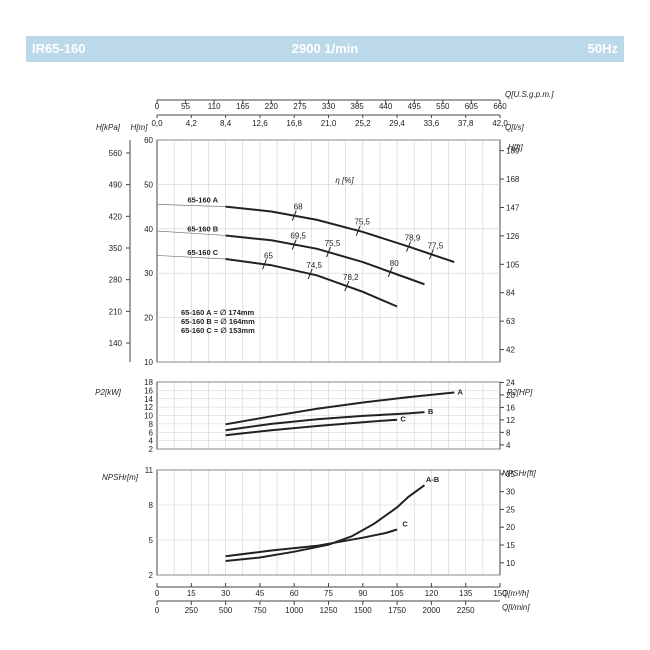 This screenshot has width=650, height=650. Describe the element at coordinates (148, 318) in the screenshot. I see `head-m-tick-label: 20` at that location.